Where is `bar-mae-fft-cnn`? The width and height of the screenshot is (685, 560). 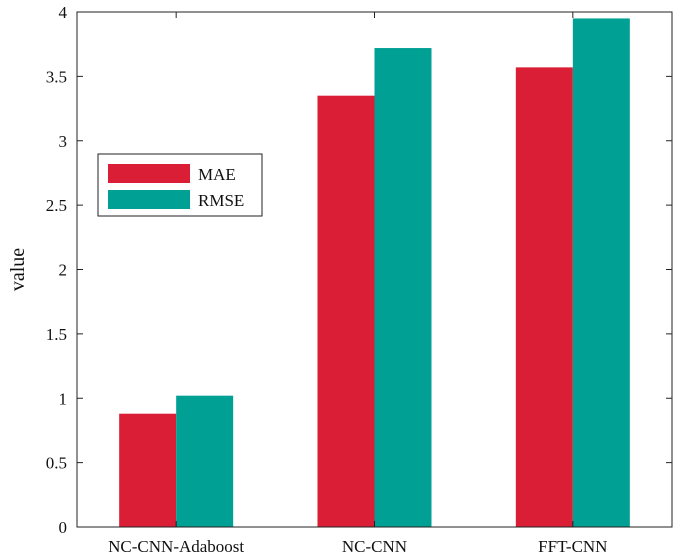
bar-mae-fft-cnn is located at coordinates (544, 297).